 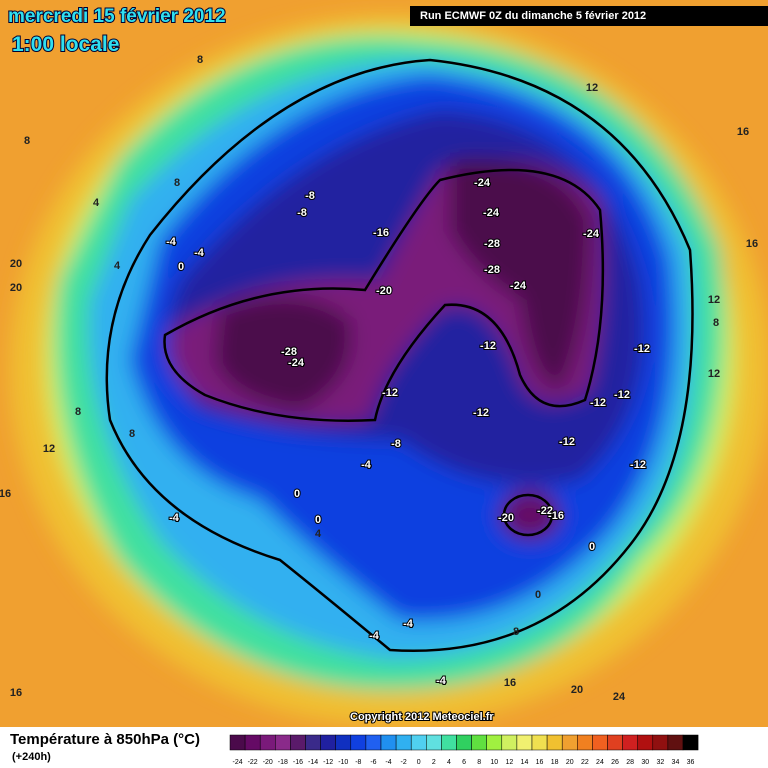 What do you see at coordinates (660, 762) in the screenshot?
I see `colorbar-tick-label: 32` at bounding box center [660, 762].